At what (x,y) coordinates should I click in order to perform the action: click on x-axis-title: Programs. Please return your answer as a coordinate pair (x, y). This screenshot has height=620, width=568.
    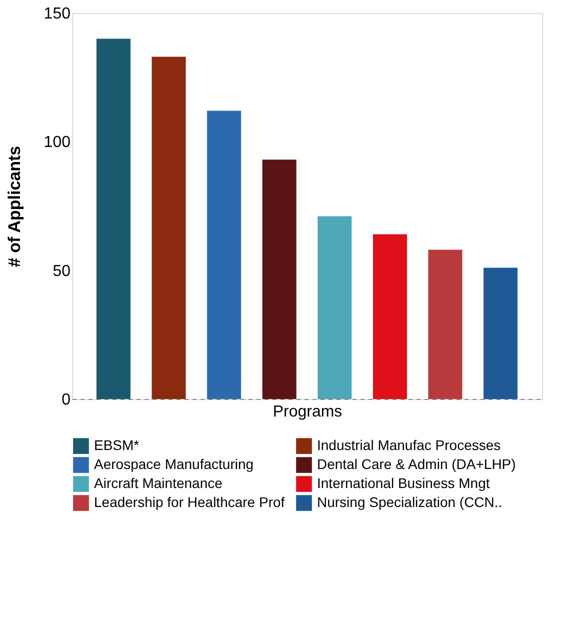
    Looking at the image, I should click on (307, 412).